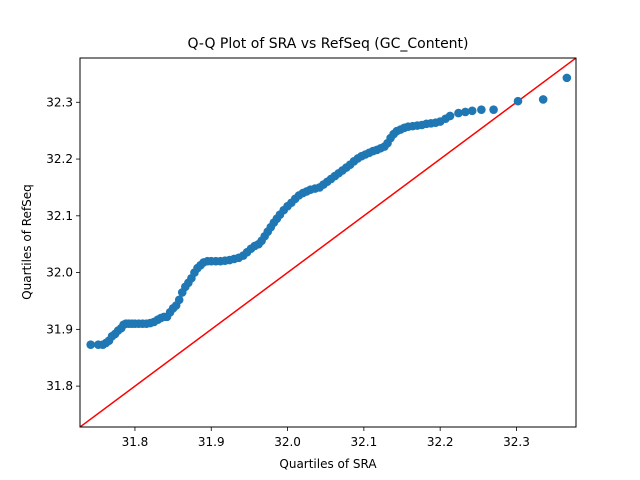 This screenshot has width=640, height=480. What do you see at coordinates (440, 442) in the screenshot?
I see `x-tick-label: 32.2` at bounding box center [440, 442].